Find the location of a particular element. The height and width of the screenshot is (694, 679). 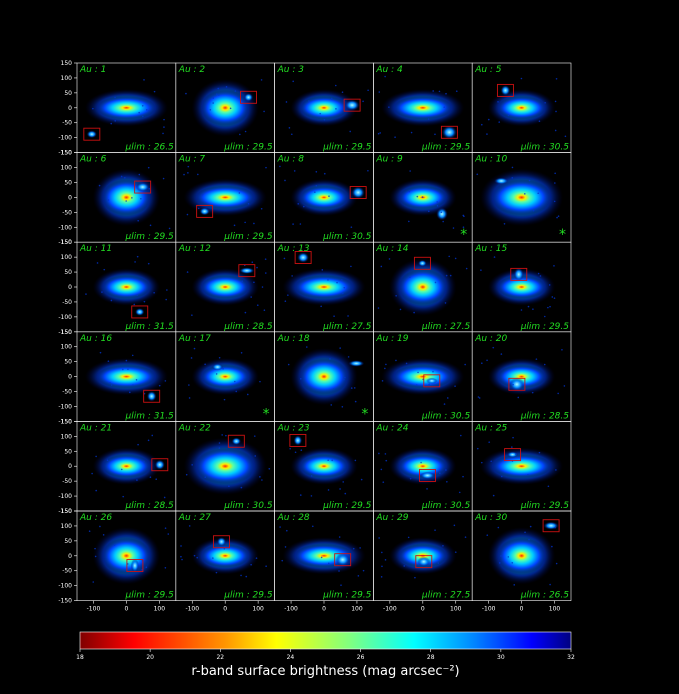

x-tick-label: -100 is located at coordinates (291, 609).